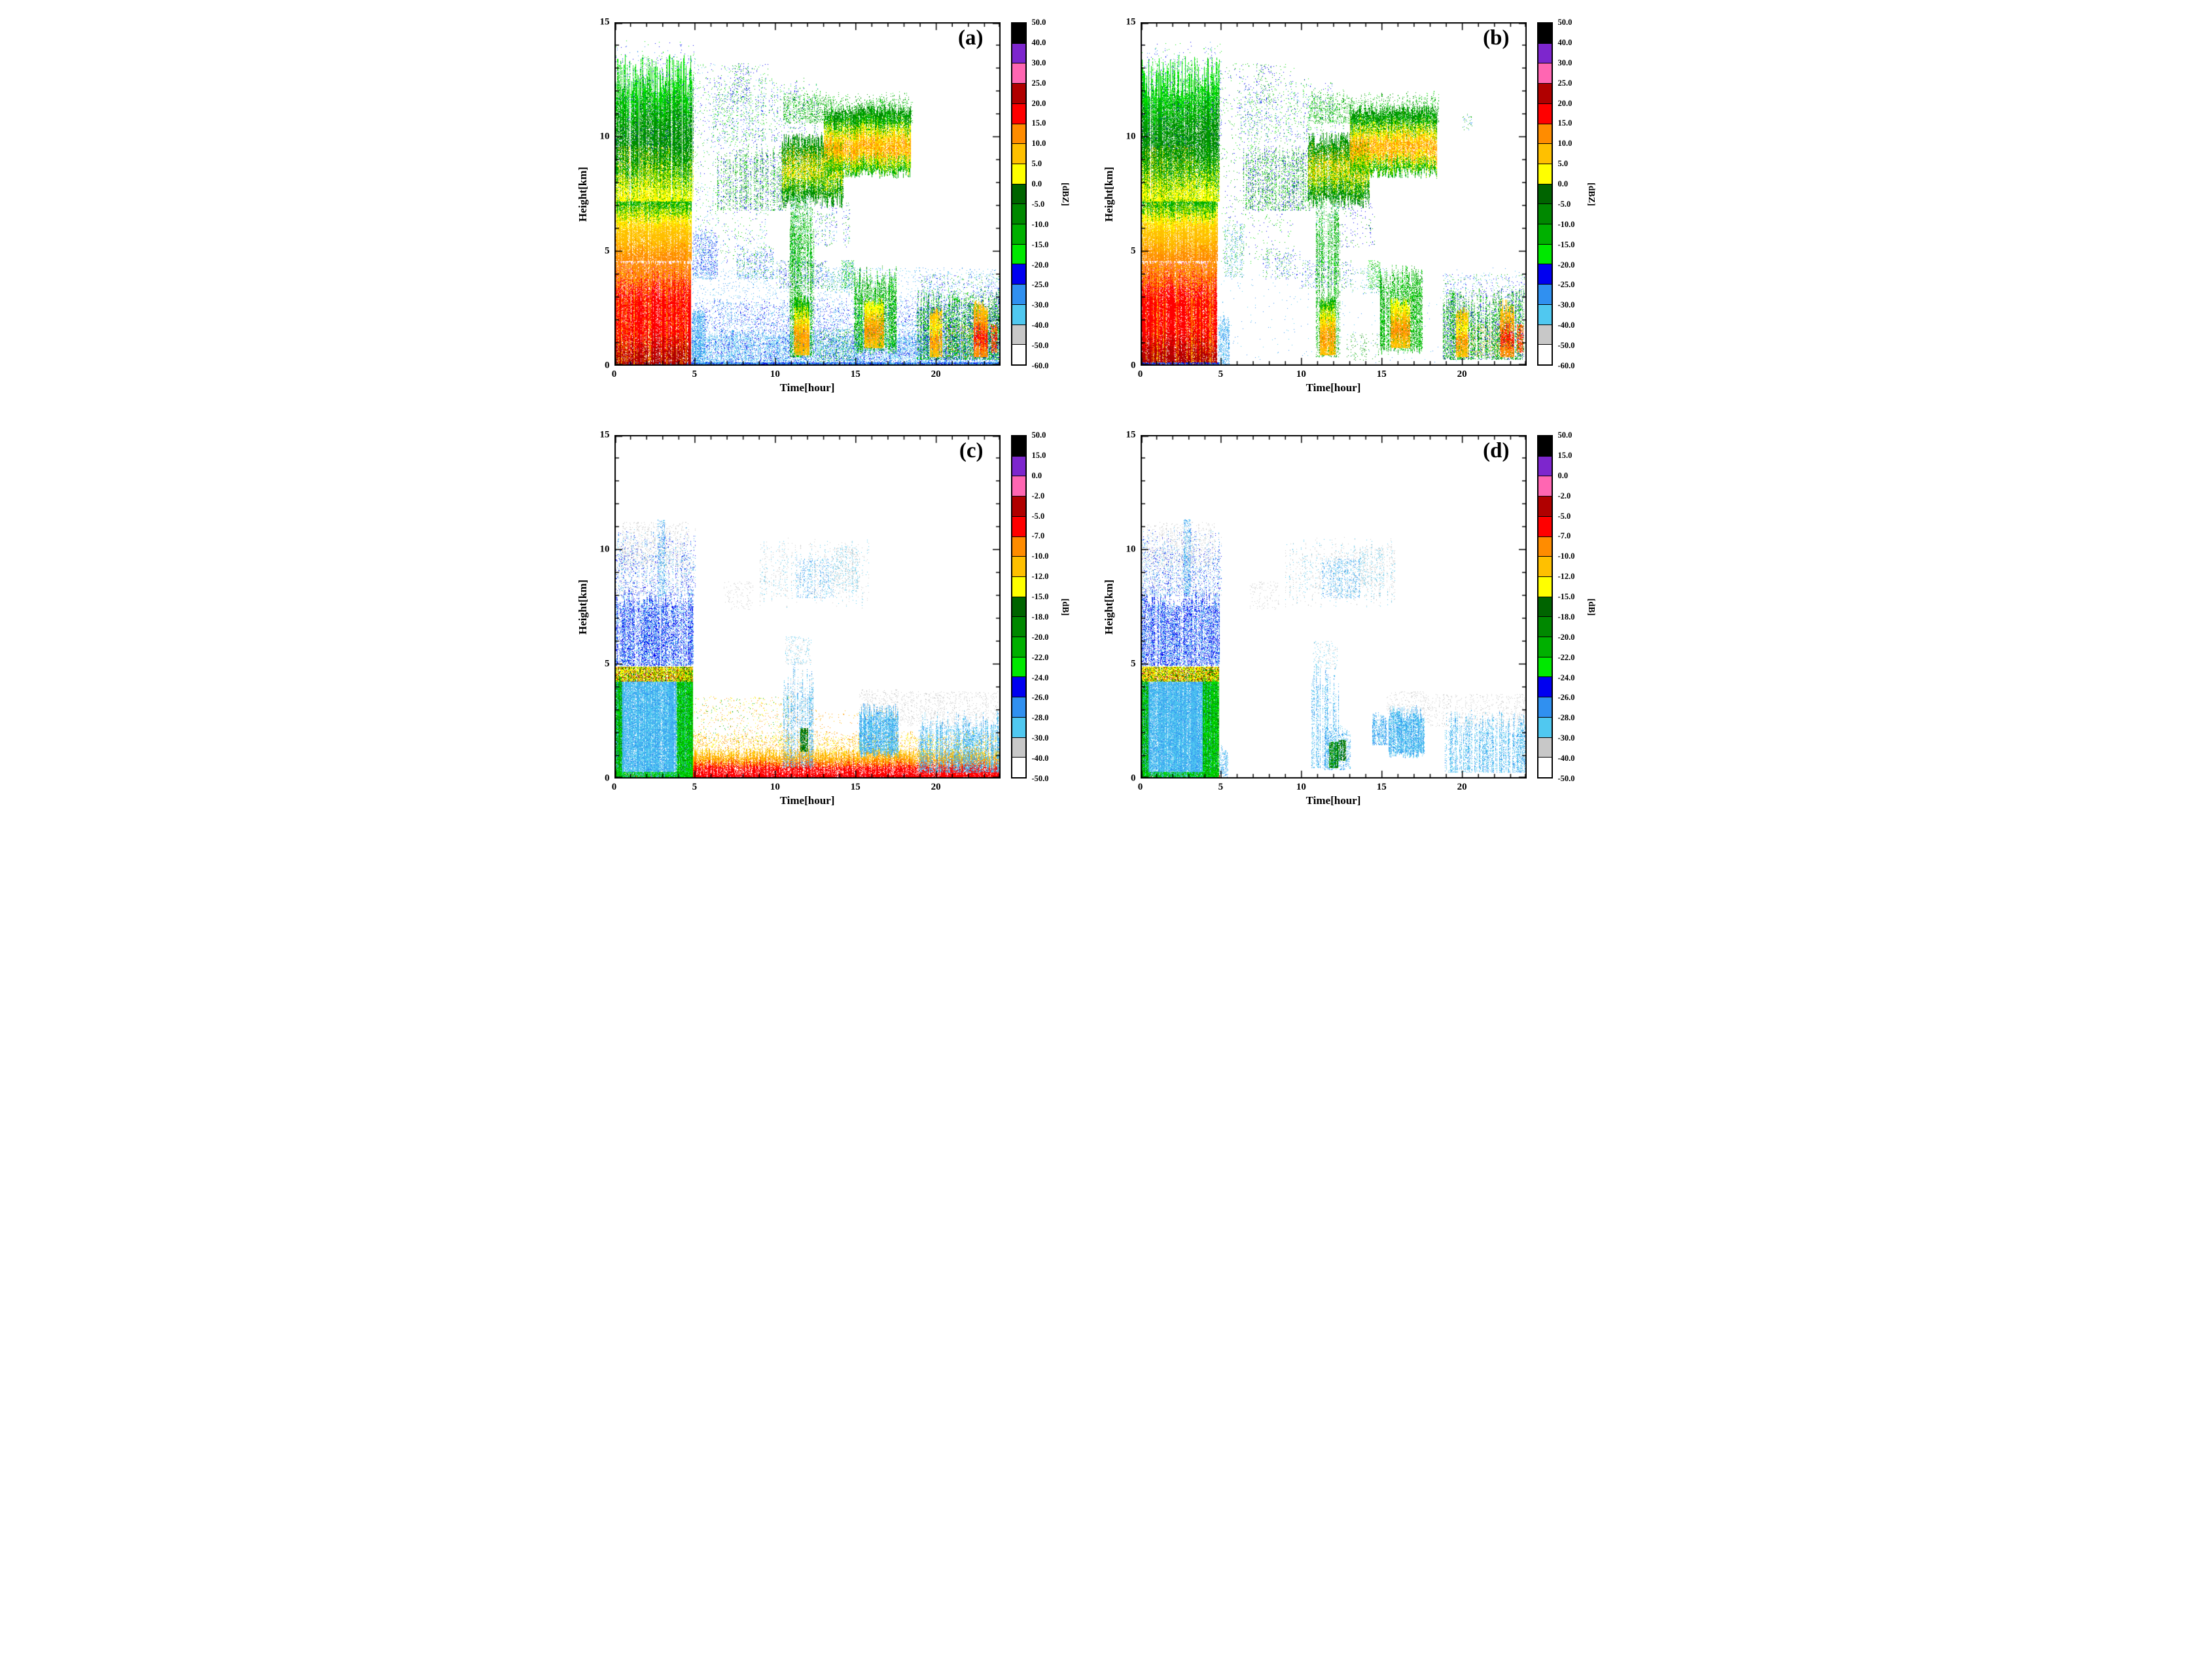  Describe the element at coordinates (1040, 616) in the screenshot. I see `colorbar-tick-label: -18.0` at that location.